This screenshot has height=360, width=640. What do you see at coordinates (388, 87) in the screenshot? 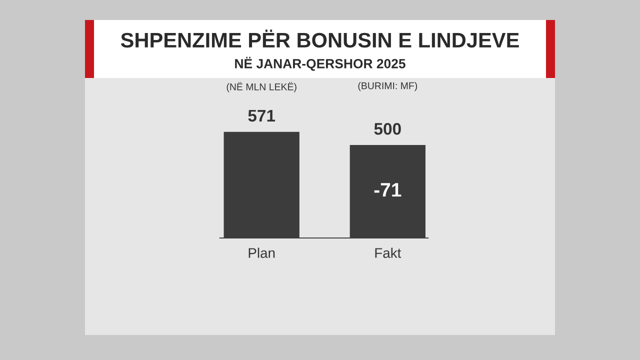
I see `text: (BURIMI: MF)` at bounding box center [388, 87].